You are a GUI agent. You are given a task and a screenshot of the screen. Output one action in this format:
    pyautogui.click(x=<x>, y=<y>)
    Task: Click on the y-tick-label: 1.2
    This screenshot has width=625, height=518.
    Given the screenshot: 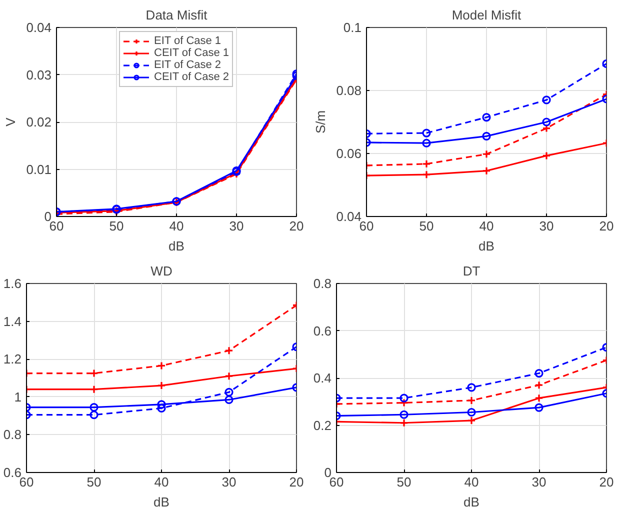 What is the action you would take?
    pyautogui.click(x=12, y=359)
    